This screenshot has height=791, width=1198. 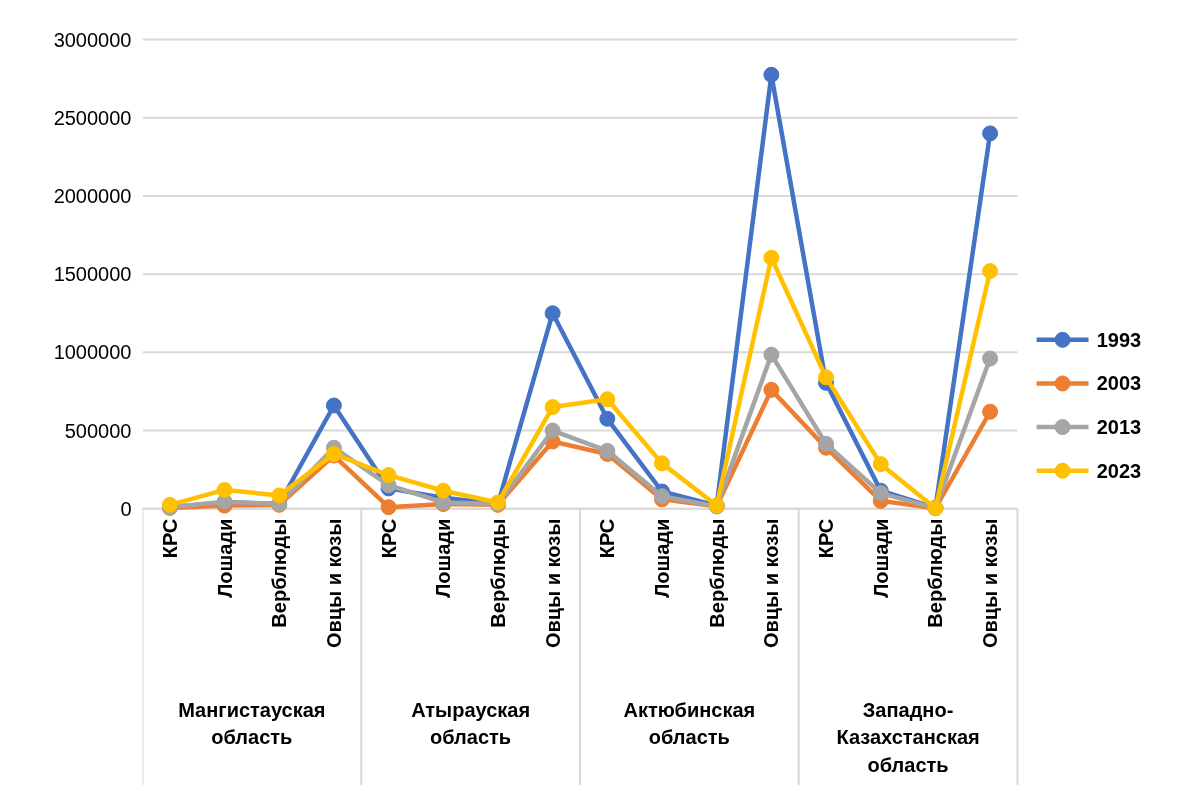 I want to click on text: Актюбинская область, so click(x=689, y=723).